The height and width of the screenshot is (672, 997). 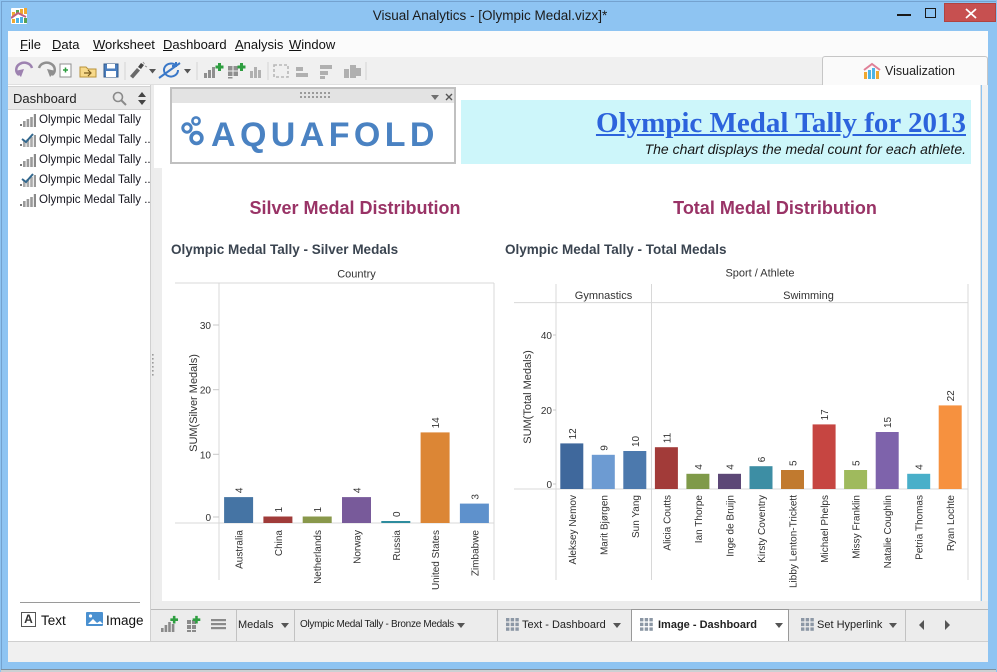 I want to click on svg-text: Gymnastics, so click(x=604, y=296).